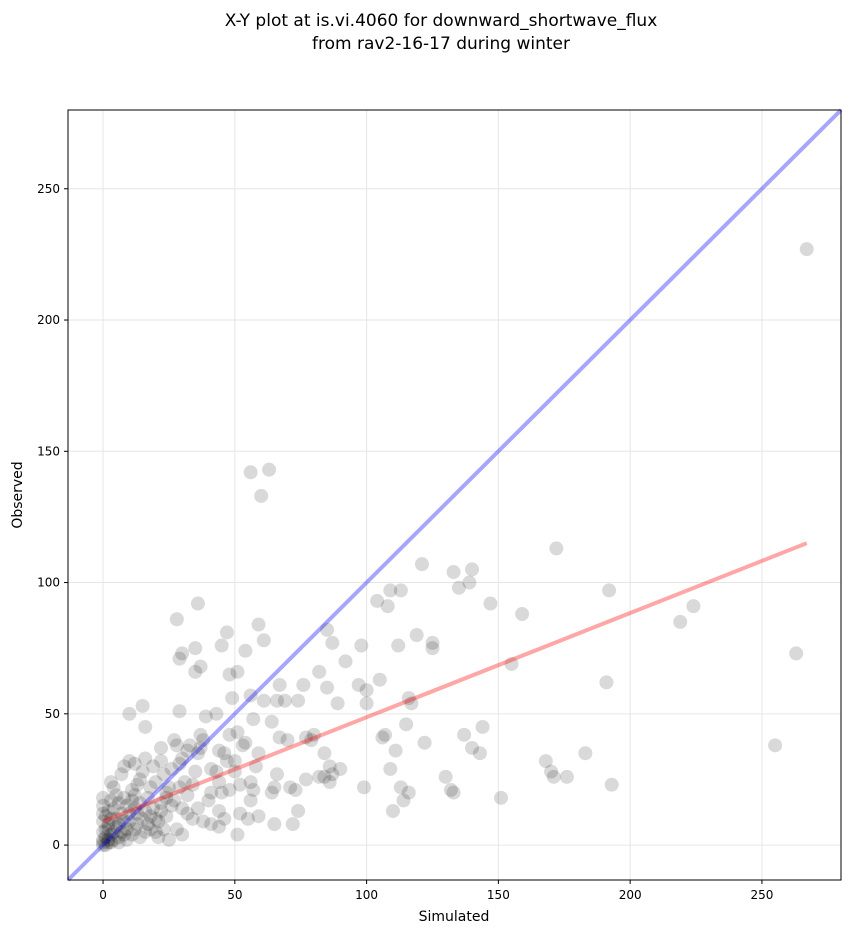  Describe the element at coordinates (48, 451) in the screenshot. I see `y-tick-label: 150` at that location.